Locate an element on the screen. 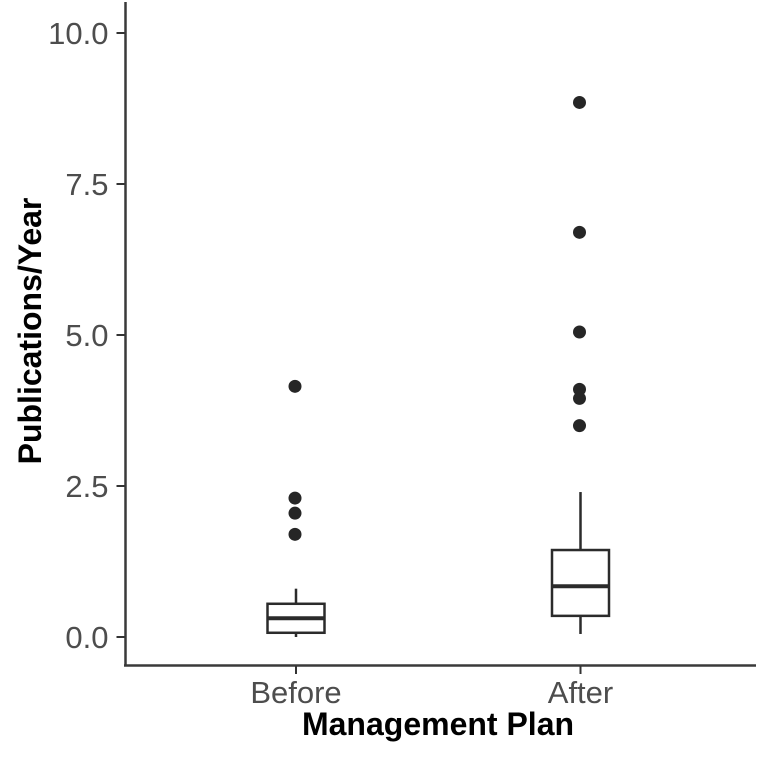 The image size is (758, 757). box-group-before is located at coordinates (296, 508).